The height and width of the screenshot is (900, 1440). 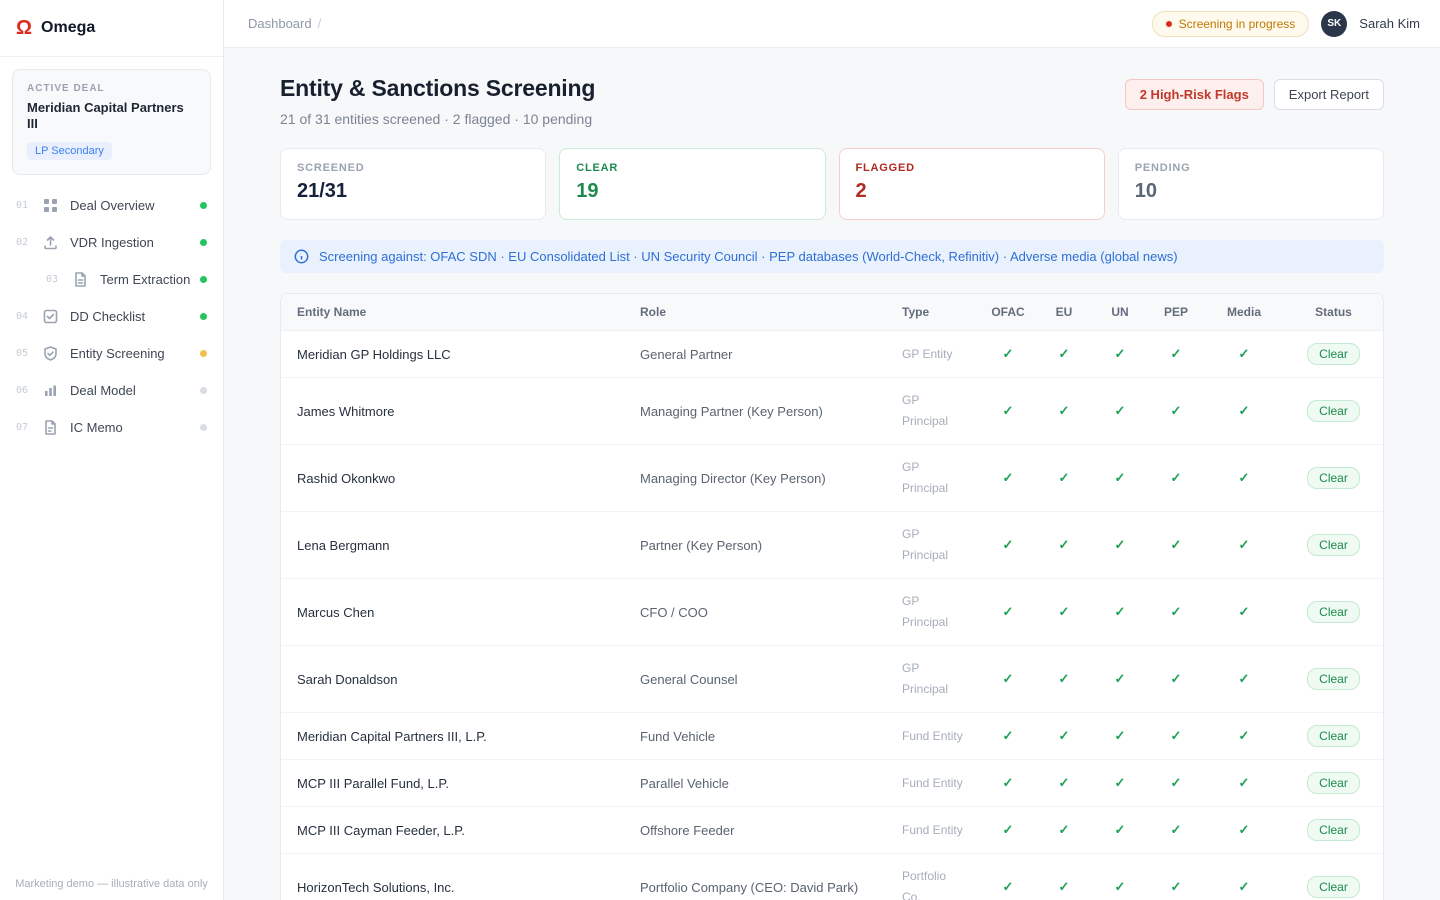 What do you see at coordinates (771, 478) in the screenshot?
I see `role-cell: Managing Director (Key Person)` at bounding box center [771, 478].